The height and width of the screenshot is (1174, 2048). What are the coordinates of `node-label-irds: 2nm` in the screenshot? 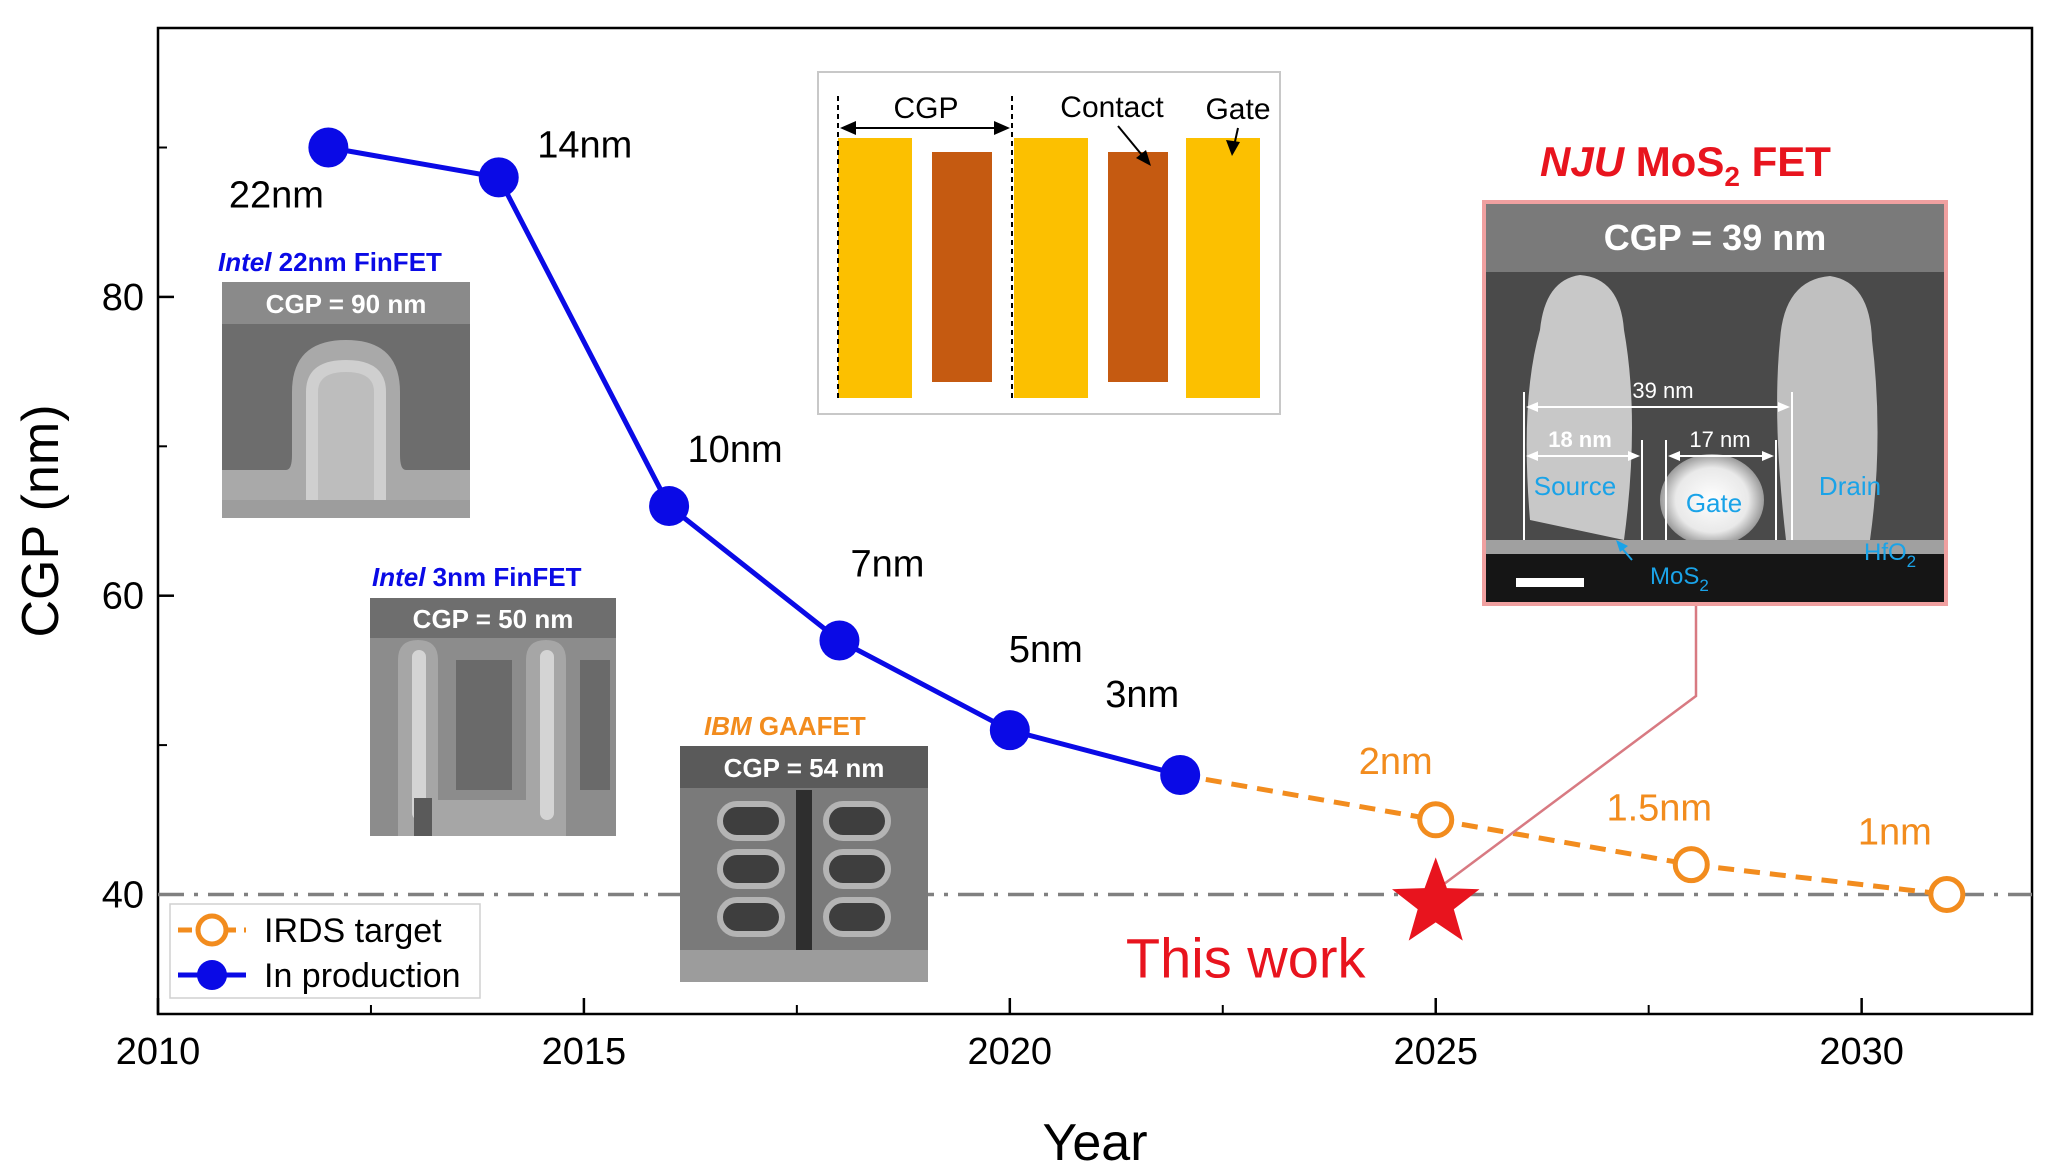 It's located at (1396, 762).